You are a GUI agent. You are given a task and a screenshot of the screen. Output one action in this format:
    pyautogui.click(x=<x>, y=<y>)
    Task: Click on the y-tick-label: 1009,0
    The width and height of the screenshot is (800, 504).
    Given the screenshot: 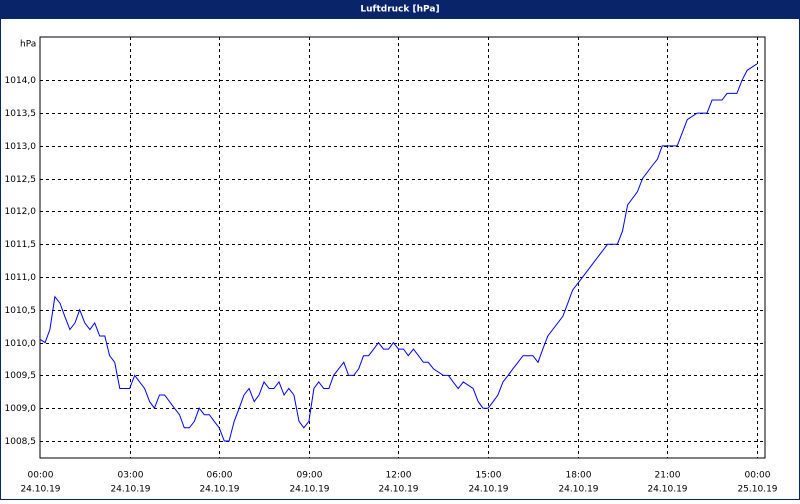 What is the action you would take?
    pyautogui.click(x=21, y=409)
    